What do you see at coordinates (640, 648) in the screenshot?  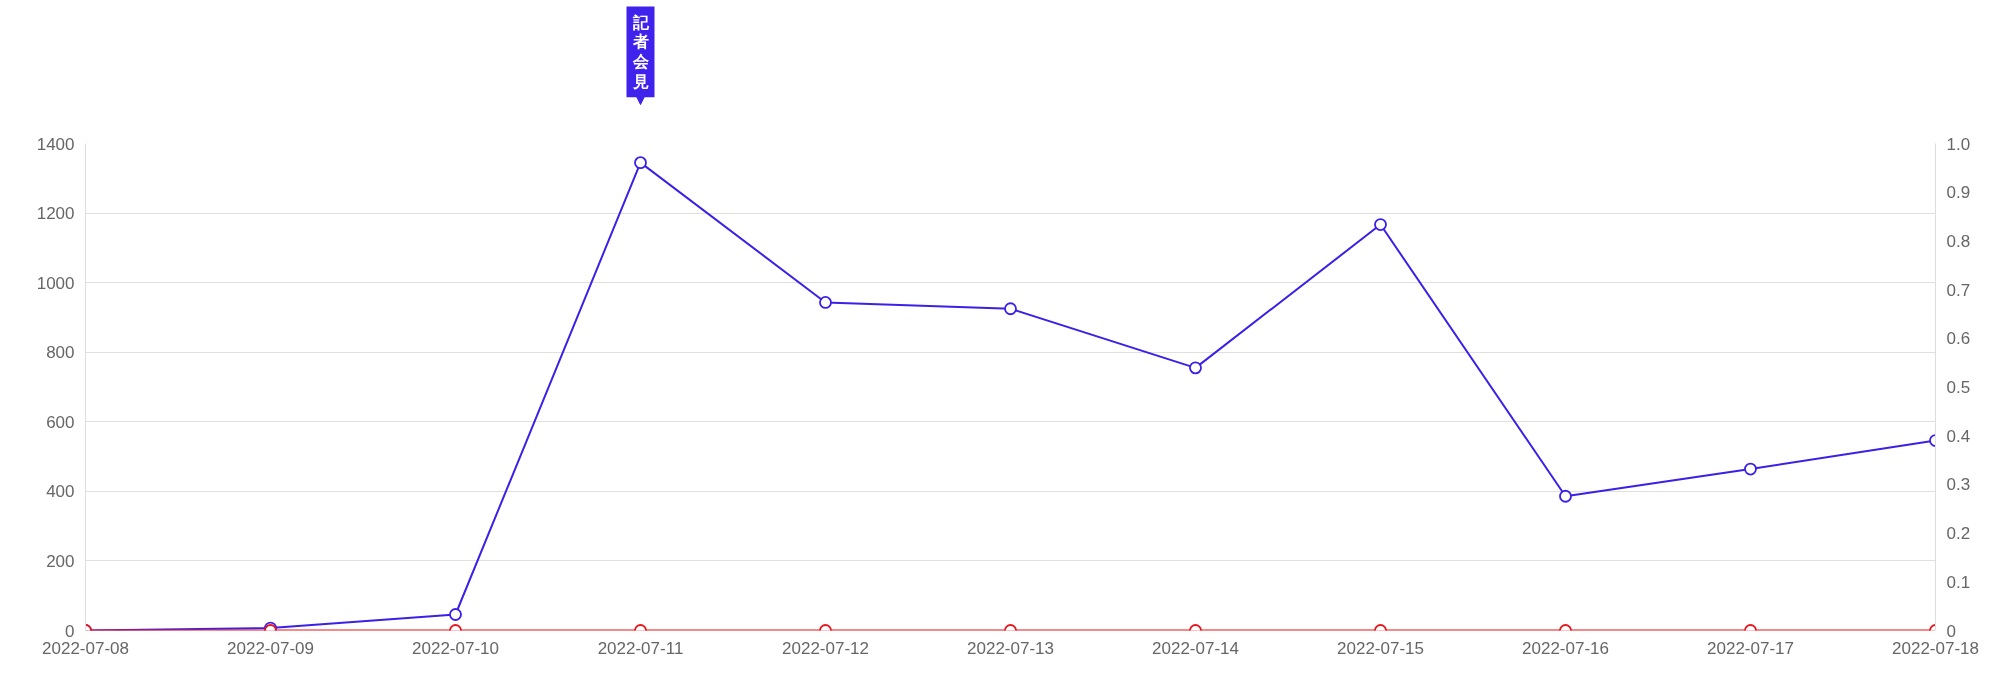 I see `x-tick-label: 2022-07-11` at bounding box center [640, 648].